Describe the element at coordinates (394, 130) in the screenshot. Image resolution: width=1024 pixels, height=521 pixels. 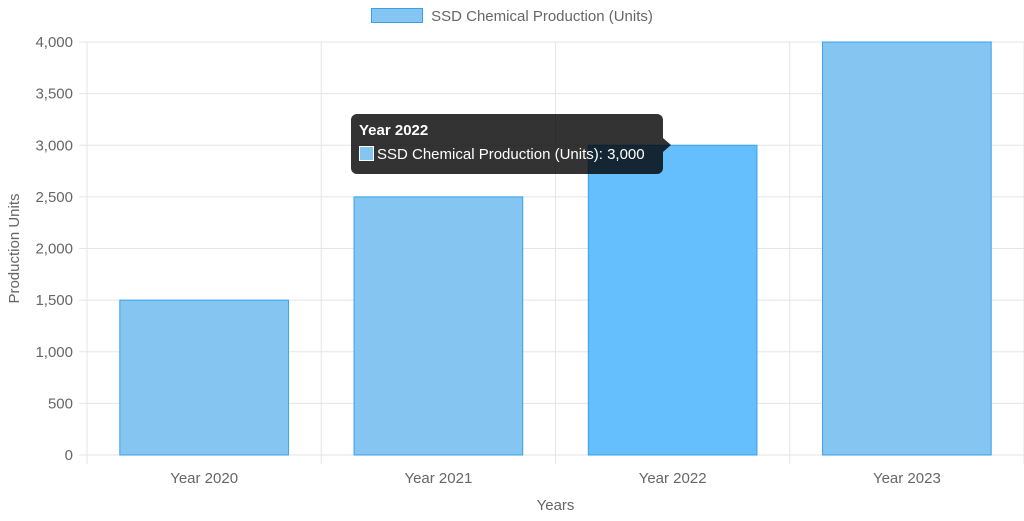
I see `tooltip-title: Year 2022` at that location.